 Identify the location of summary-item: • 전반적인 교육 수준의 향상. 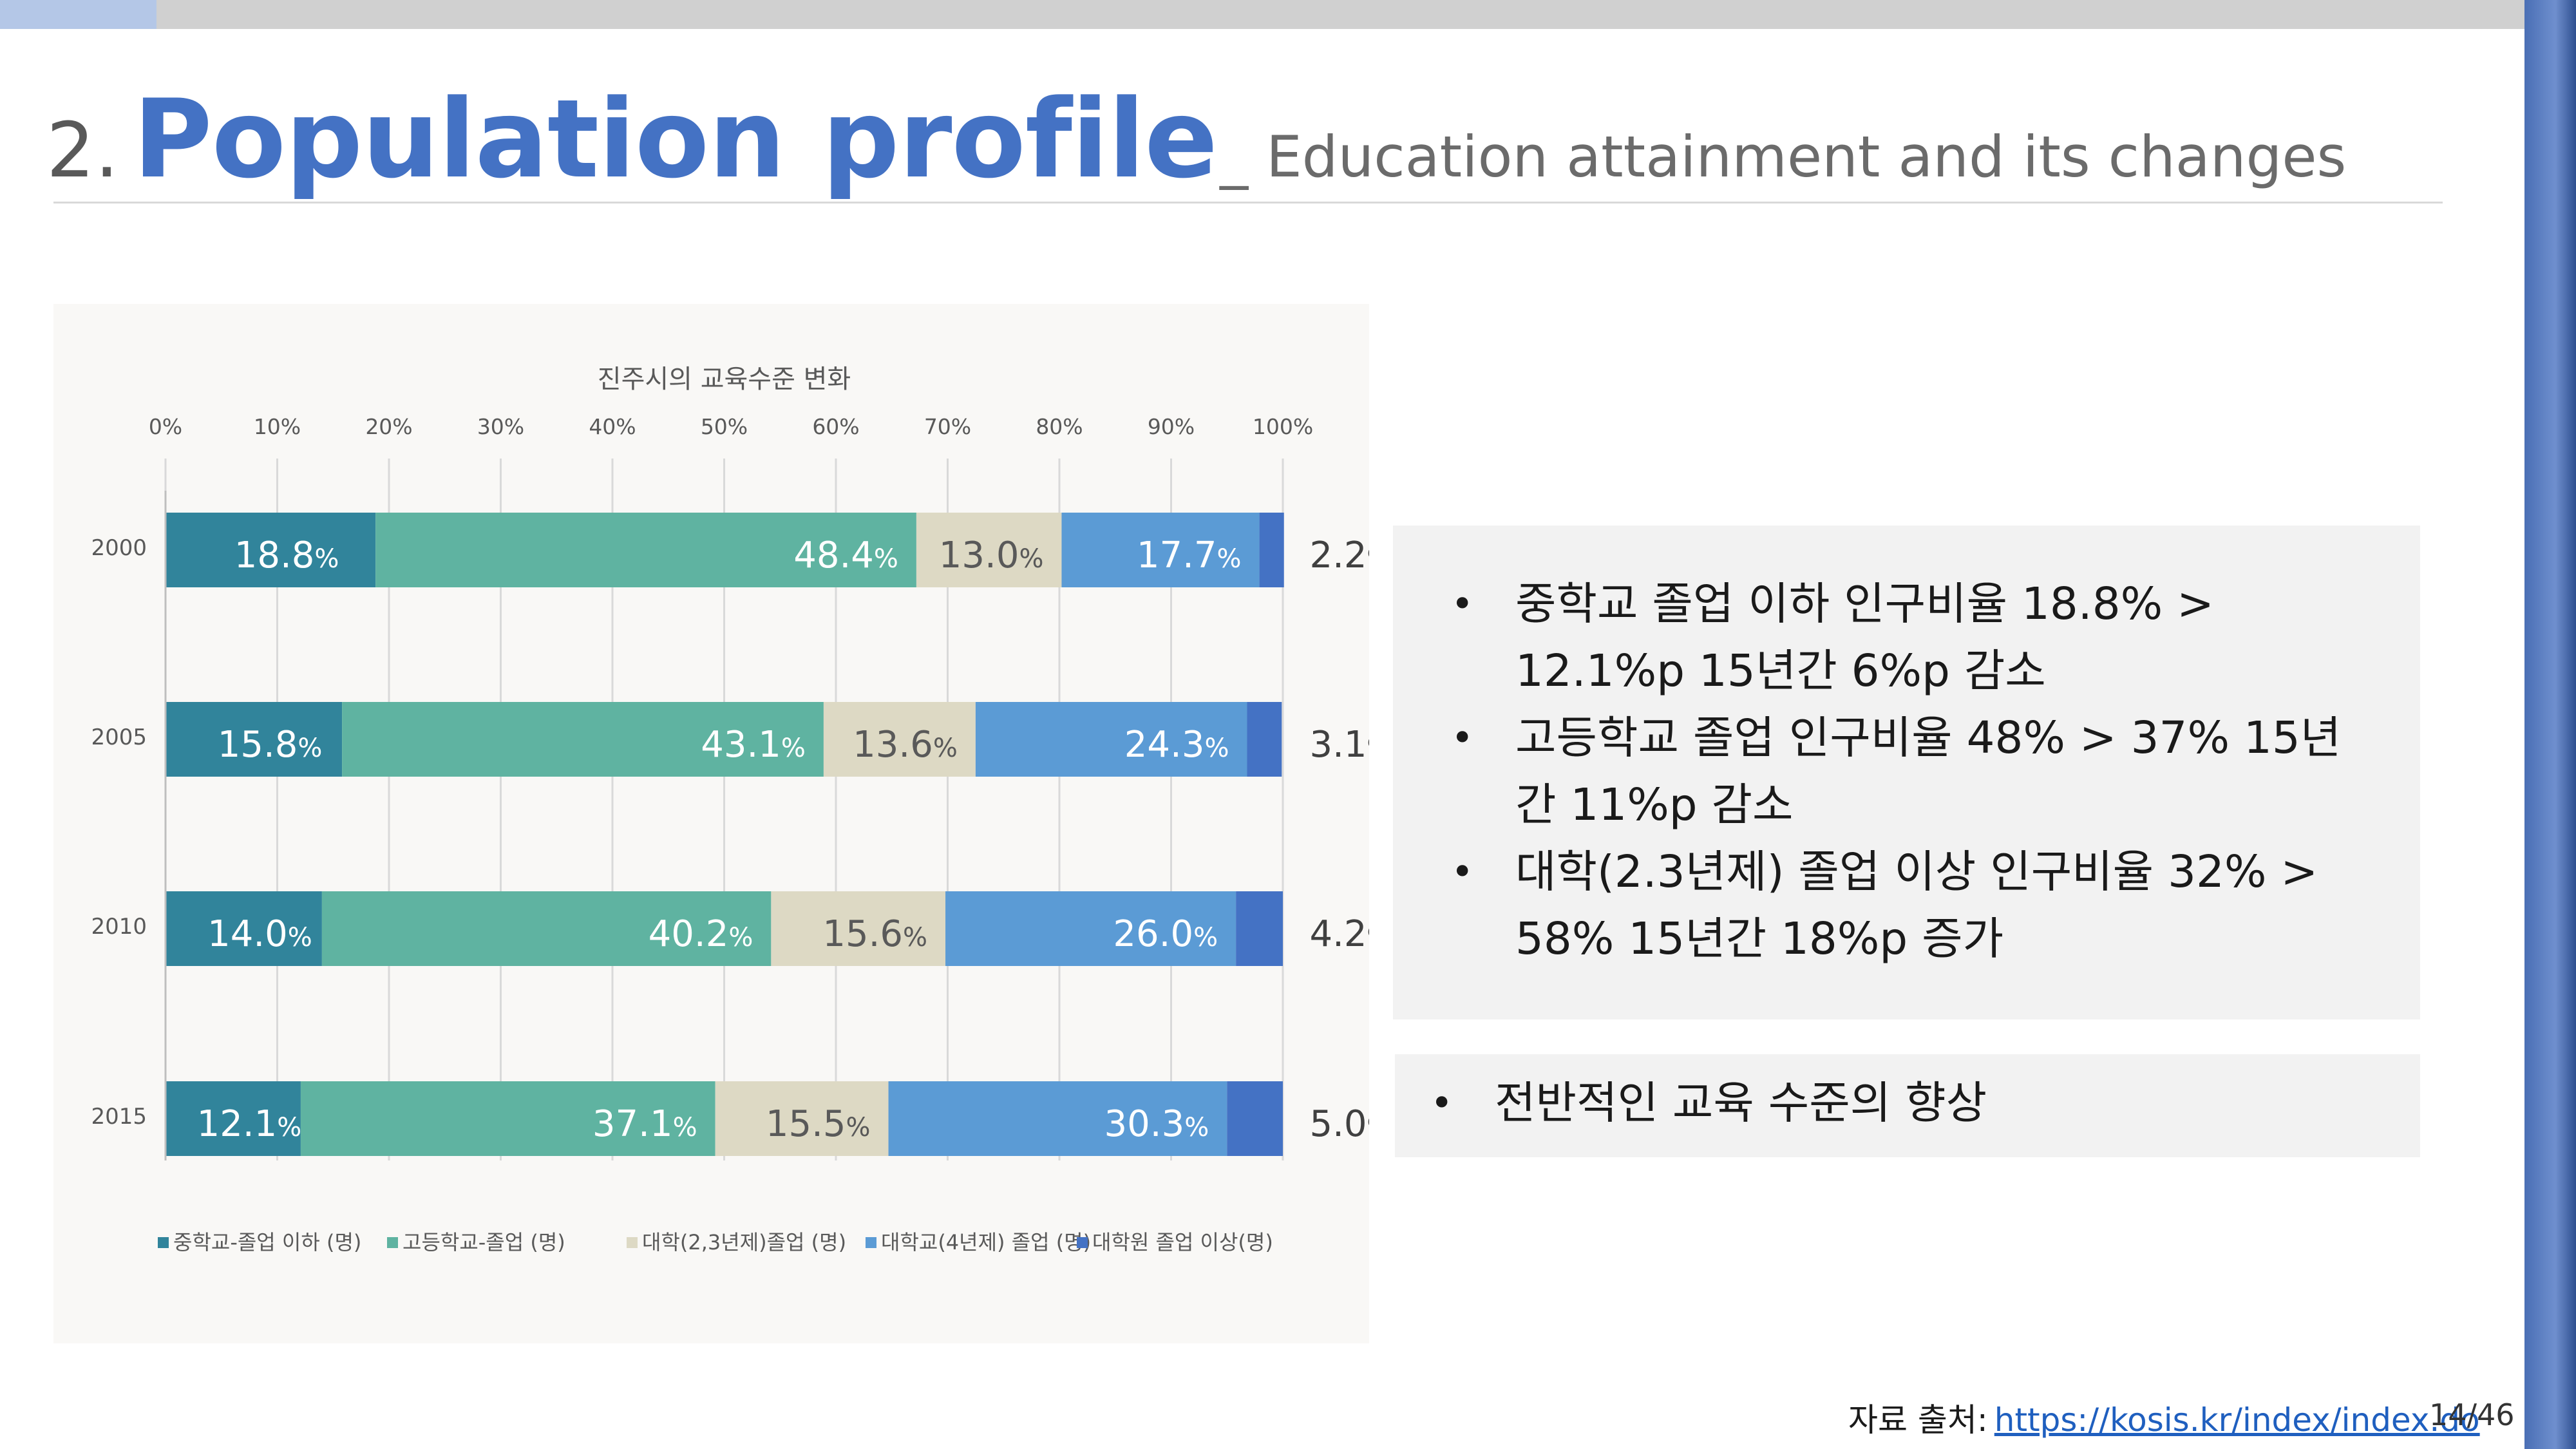
(1907, 1103).